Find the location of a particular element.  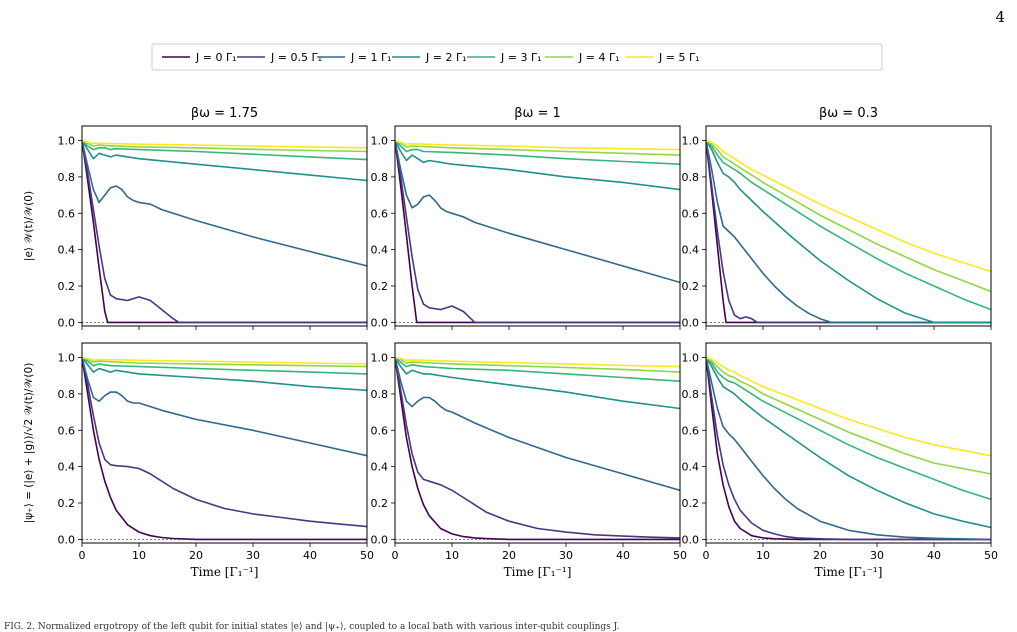

panel-5: 0 10 20 30 40 50 0.0 0.2 0.4 0.6 0.8 1.0 Time [Γ₁⁻¹] is located at coordinates (840, 460).